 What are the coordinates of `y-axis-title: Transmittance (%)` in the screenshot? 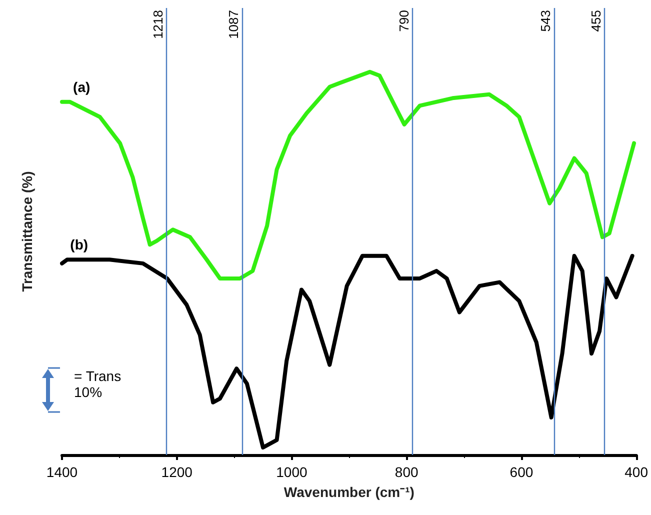 It's located at (27, 231).